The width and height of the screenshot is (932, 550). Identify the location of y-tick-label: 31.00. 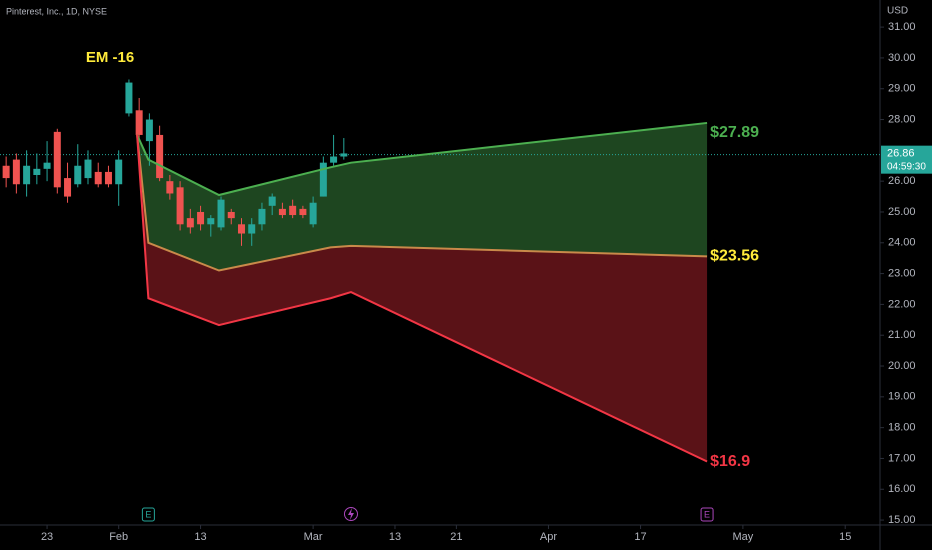
(902, 27).